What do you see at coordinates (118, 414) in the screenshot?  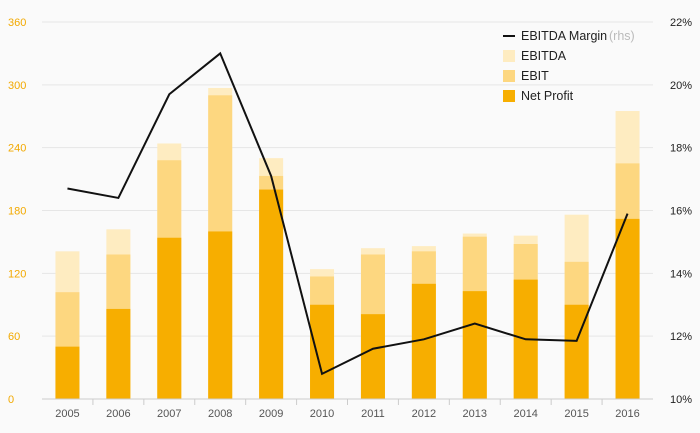 I see `x-tick-label: 2006` at bounding box center [118, 414].